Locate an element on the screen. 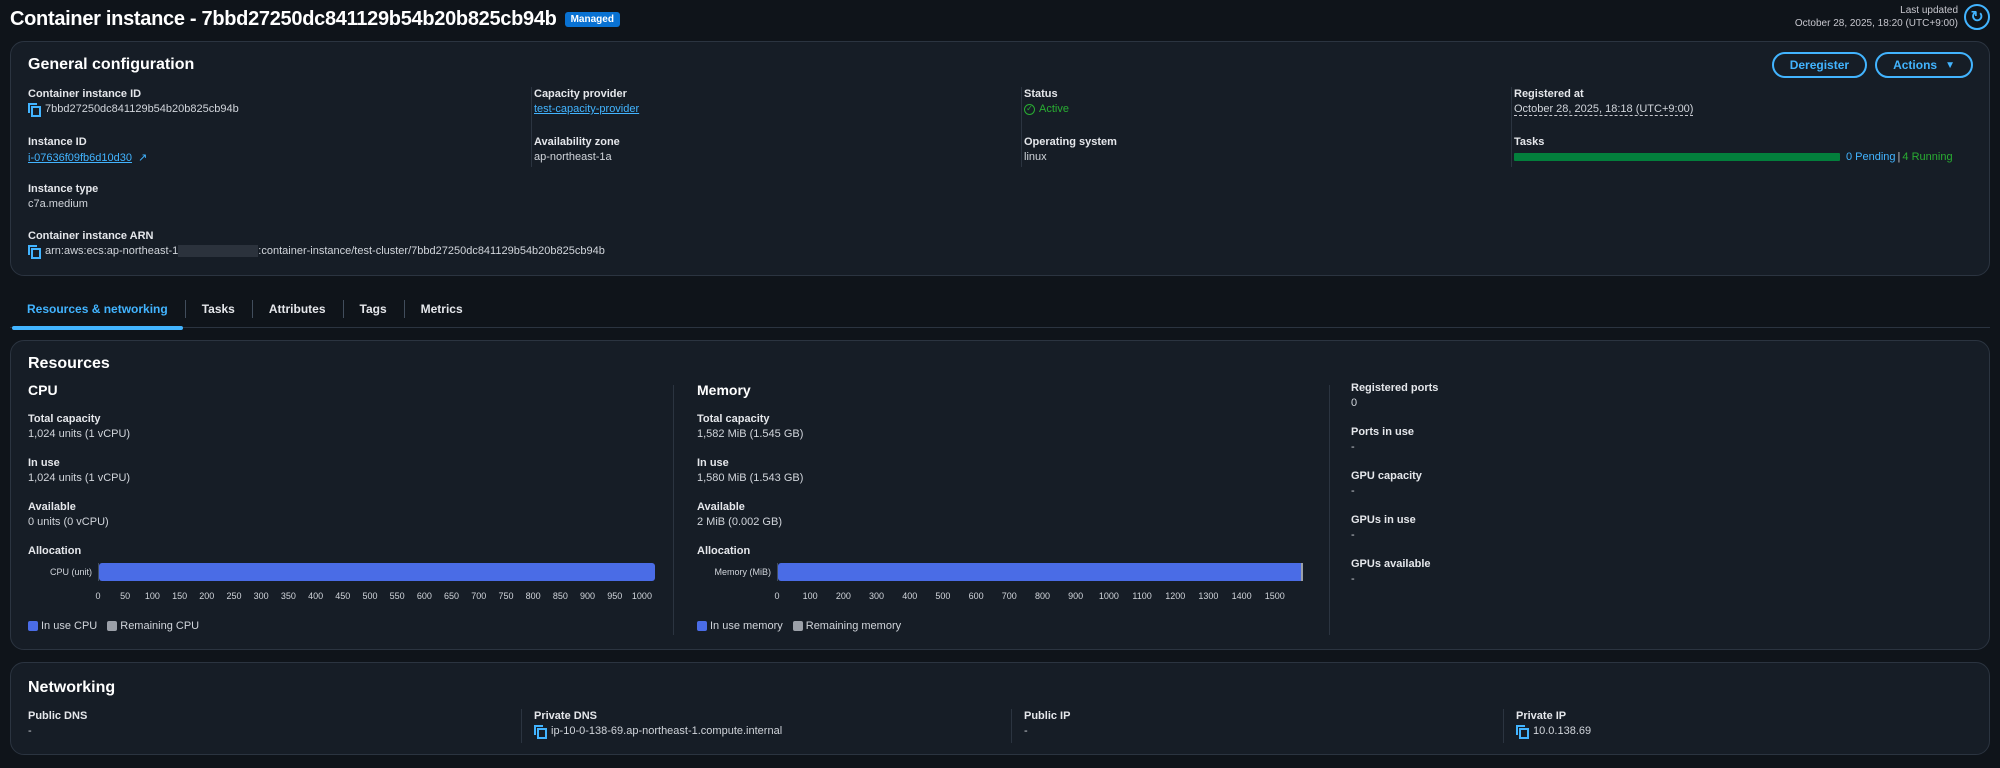 The height and width of the screenshot is (768, 2000). deregister-label: Deregister is located at coordinates (1819, 65).